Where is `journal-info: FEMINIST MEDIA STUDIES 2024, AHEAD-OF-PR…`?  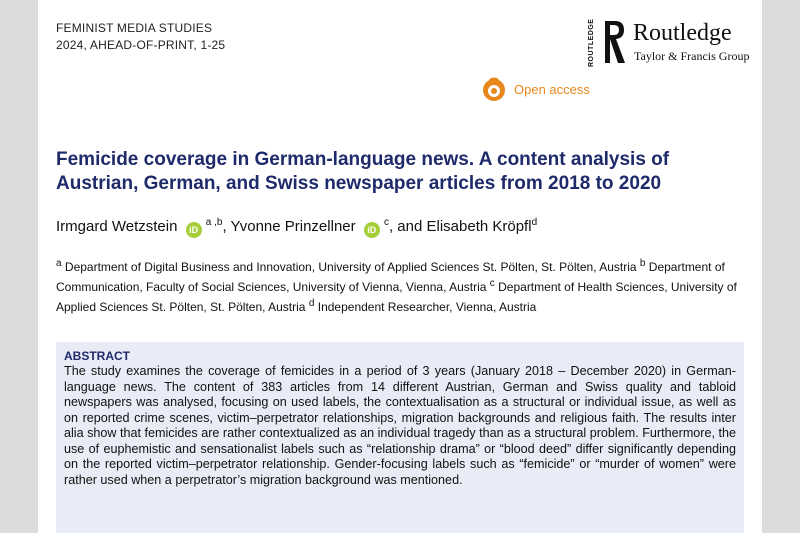
journal-info: FEMINIST MEDIA STUDIES 2024, AHEAD-OF-PR… is located at coordinates (140, 37).